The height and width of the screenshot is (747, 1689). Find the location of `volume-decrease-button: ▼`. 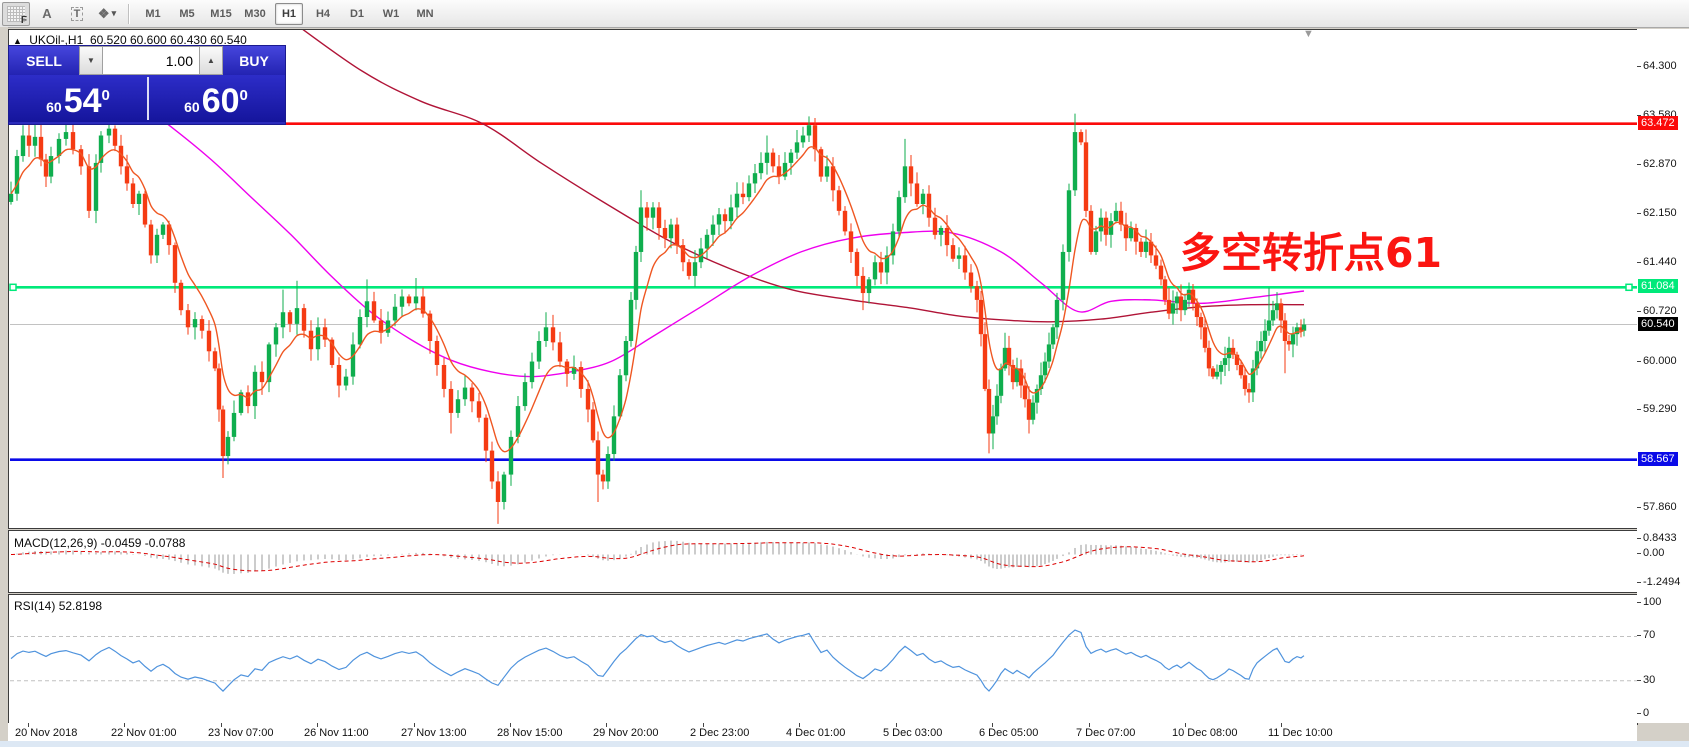

volume-decrease-button: ▼ is located at coordinates (91, 60).